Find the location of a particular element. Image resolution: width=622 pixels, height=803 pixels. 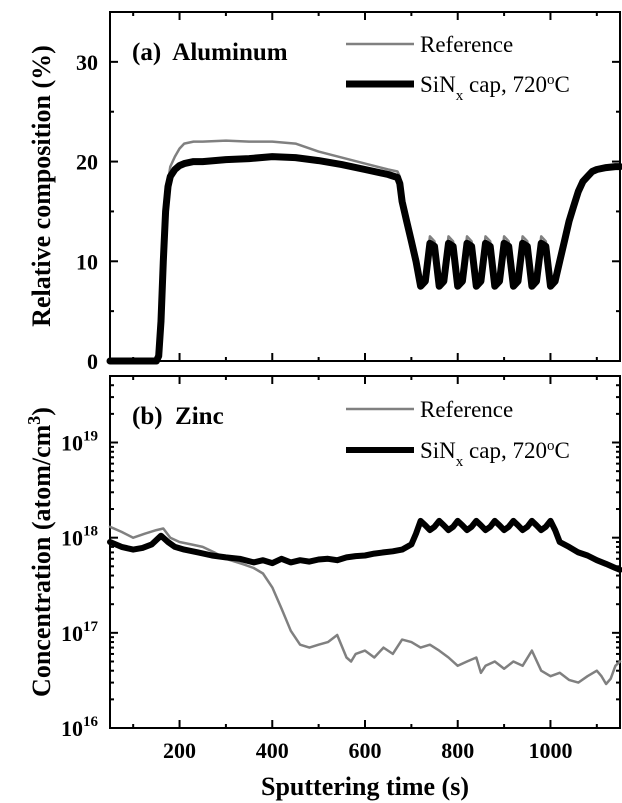

y-axis-title-aluminum: Relative composition (%) is located at coordinates (41, 186).